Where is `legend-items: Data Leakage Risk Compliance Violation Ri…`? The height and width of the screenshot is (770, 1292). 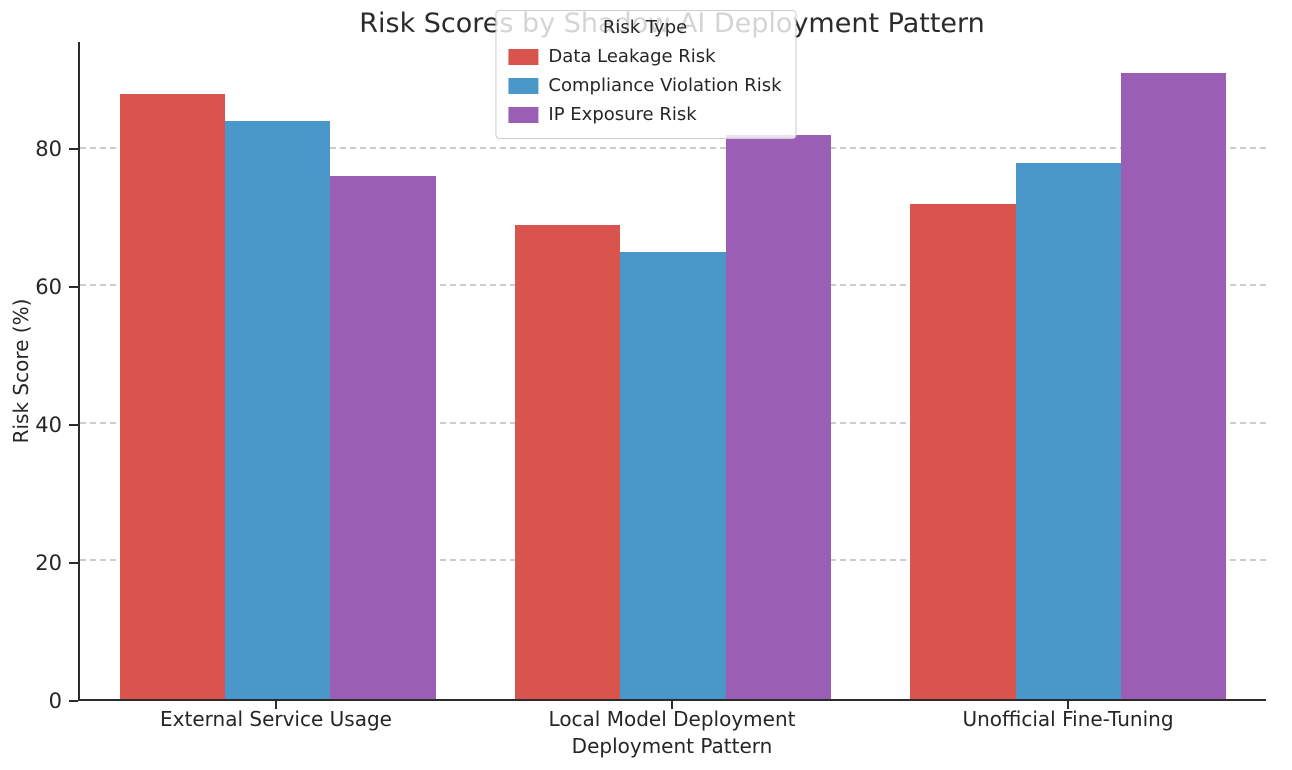
legend-items: Data Leakage Risk Compliance Violation Ri… is located at coordinates (645, 85).